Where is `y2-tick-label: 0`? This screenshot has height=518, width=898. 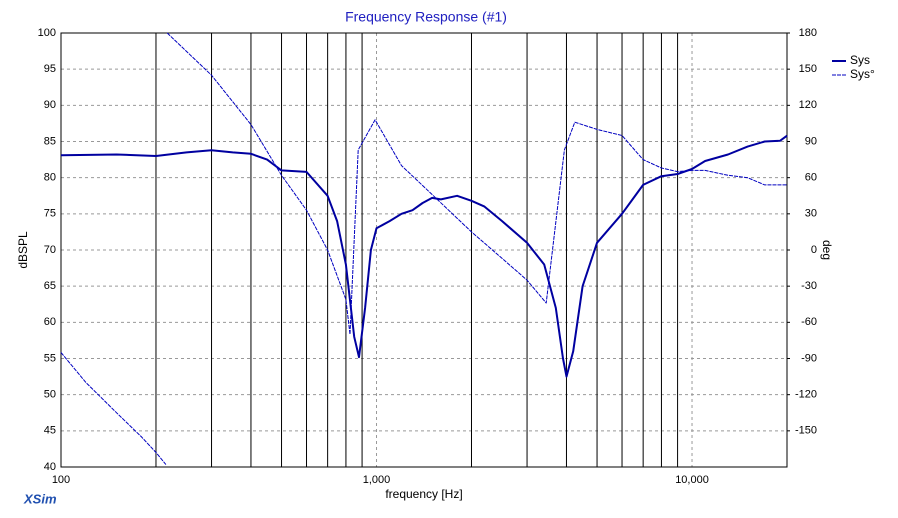
y2-tick-label: 0 is located at coordinates (814, 250).